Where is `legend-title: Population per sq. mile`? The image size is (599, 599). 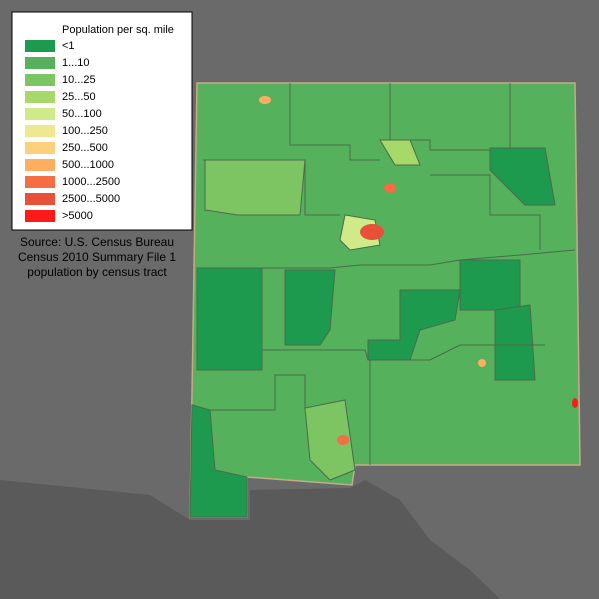 legend-title: Population per sq. mile is located at coordinates (118, 30).